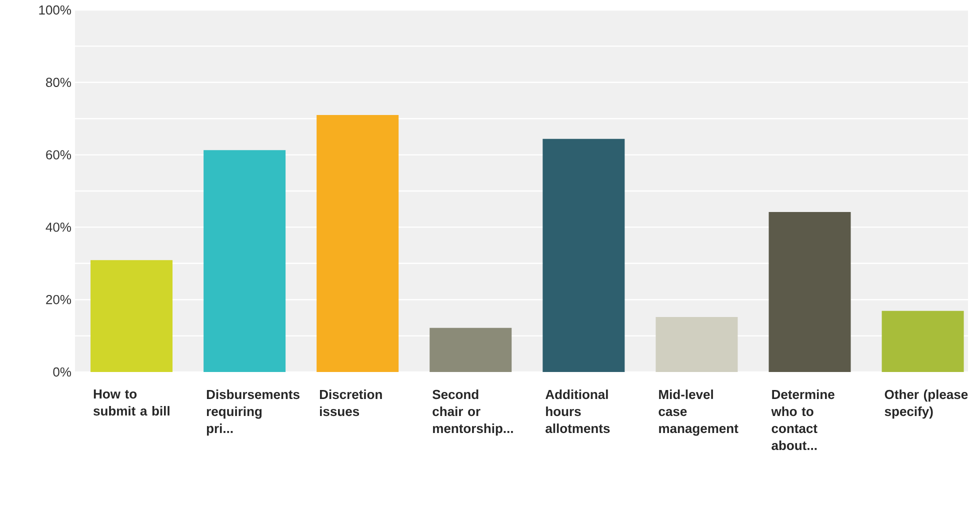  What do you see at coordinates (578, 412) in the screenshot?
I see `x-tick-label: Additional hours allotments` at bounding box center [578, 412].